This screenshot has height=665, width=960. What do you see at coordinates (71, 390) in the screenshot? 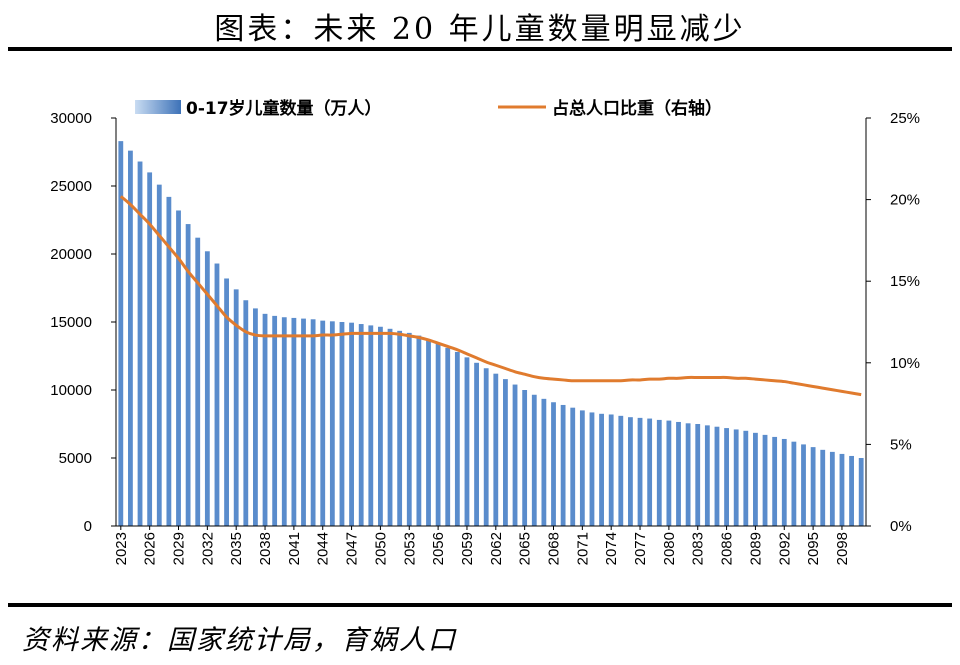
I see `left-tick-label: 10000` at bounding box center [71, 390].